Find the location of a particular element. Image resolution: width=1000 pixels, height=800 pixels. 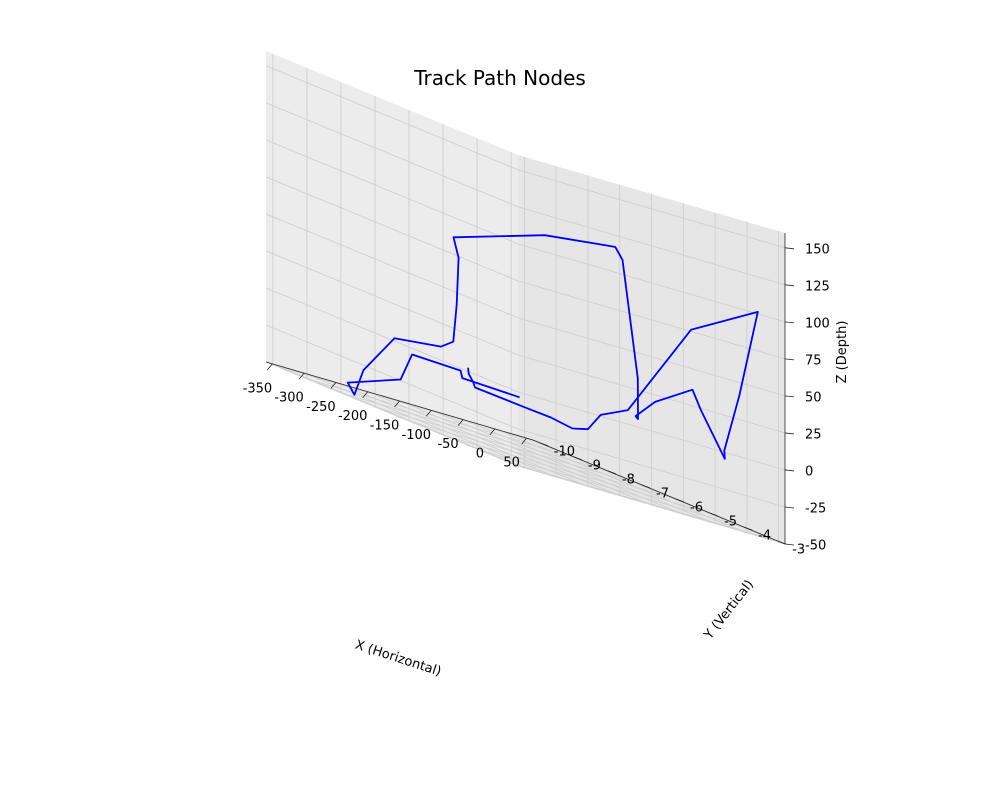

y-tick-label: -8 is located at coordinates (628, 479).